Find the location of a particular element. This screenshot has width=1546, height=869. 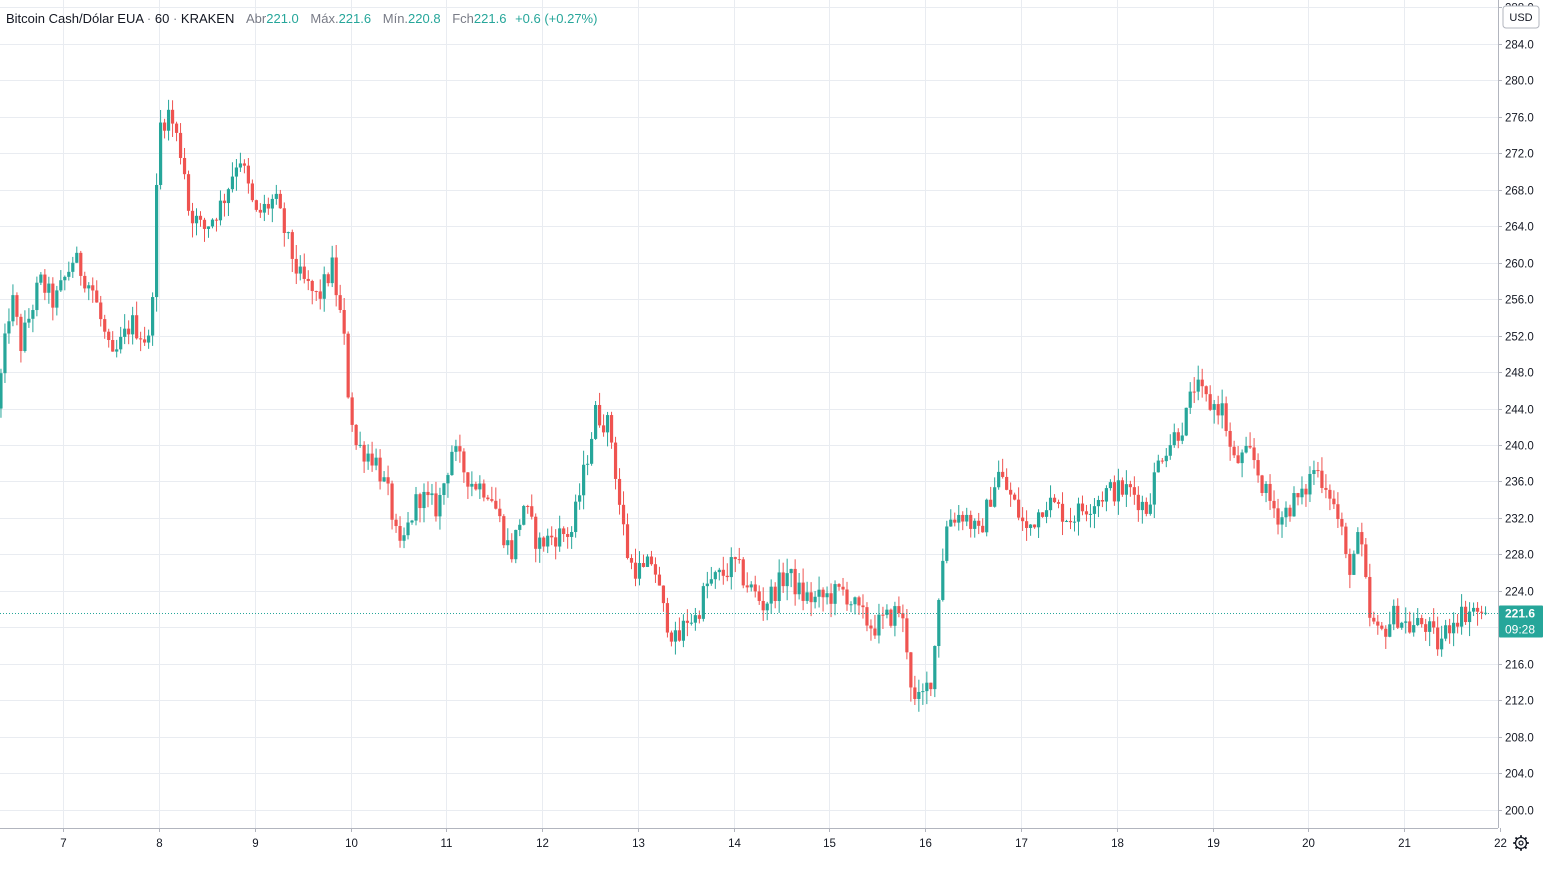

currency-label: USD is located at coordinates (1520, 18).